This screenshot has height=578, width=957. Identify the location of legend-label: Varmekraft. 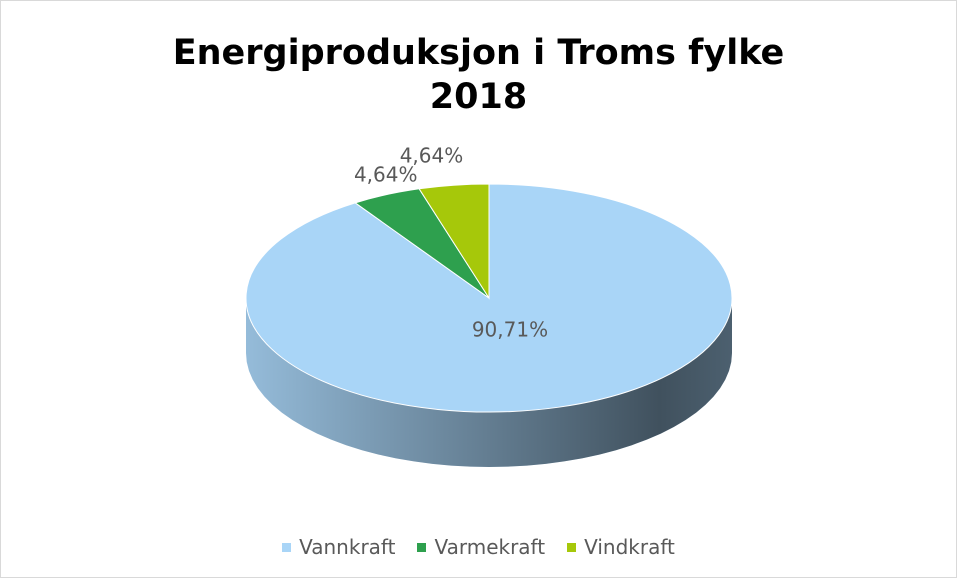
(490, 547).